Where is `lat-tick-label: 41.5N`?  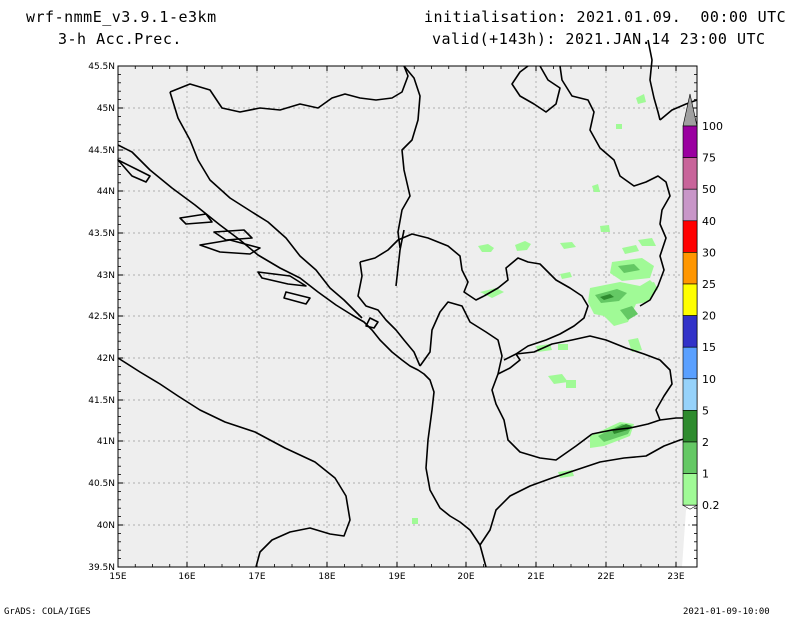
lat-tick-label: 41.5N is located at coordinates (101, 401).